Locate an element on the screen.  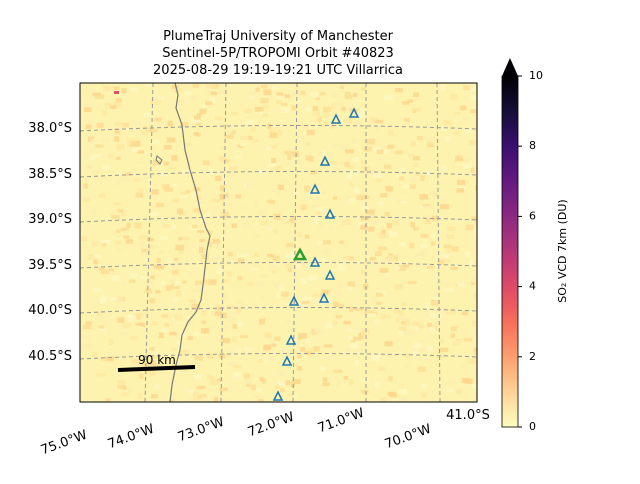
coastline is located at coordinates (190, 242).